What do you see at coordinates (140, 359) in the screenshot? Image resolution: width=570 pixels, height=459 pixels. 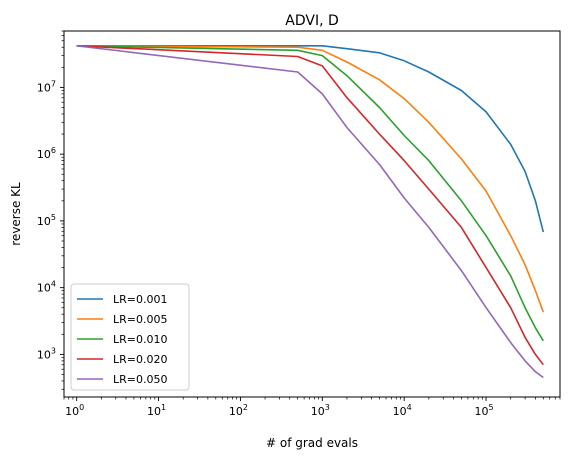 I see `legend-label-4: LR=0.020` at bounding box center [140, 359].